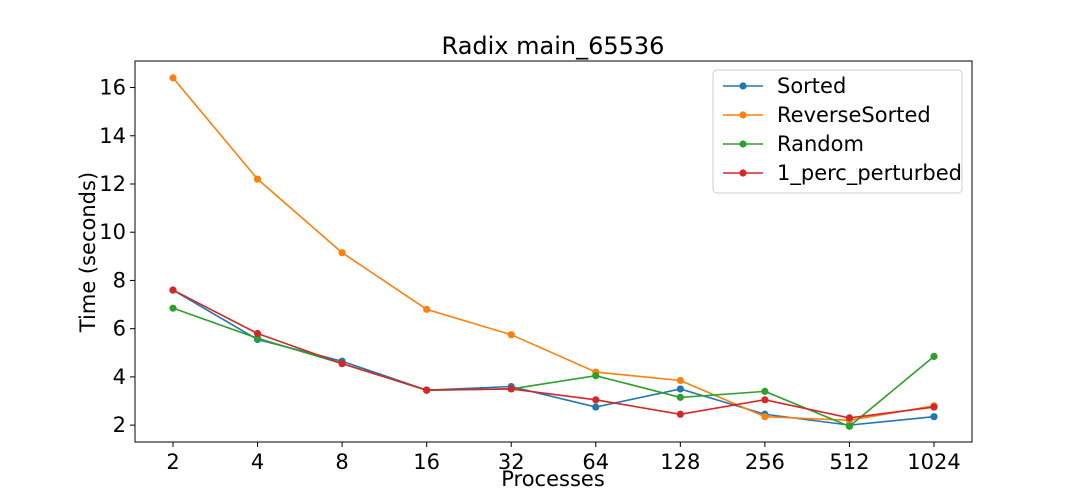 The height and width of the screenshot is (504, 1080). I want to click on x-tick-label: 1024, so click(933, 462).